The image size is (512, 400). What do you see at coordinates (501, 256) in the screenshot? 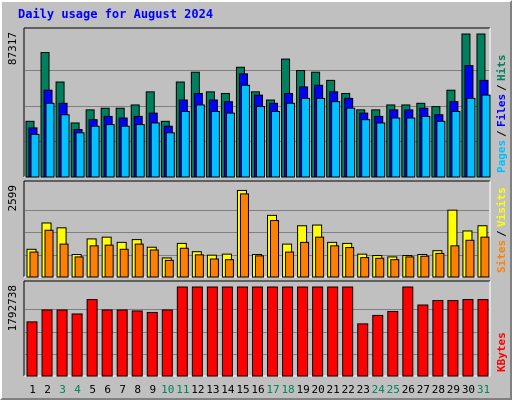
I see `legend-sites: Sites` at bounding box center [501, 256].